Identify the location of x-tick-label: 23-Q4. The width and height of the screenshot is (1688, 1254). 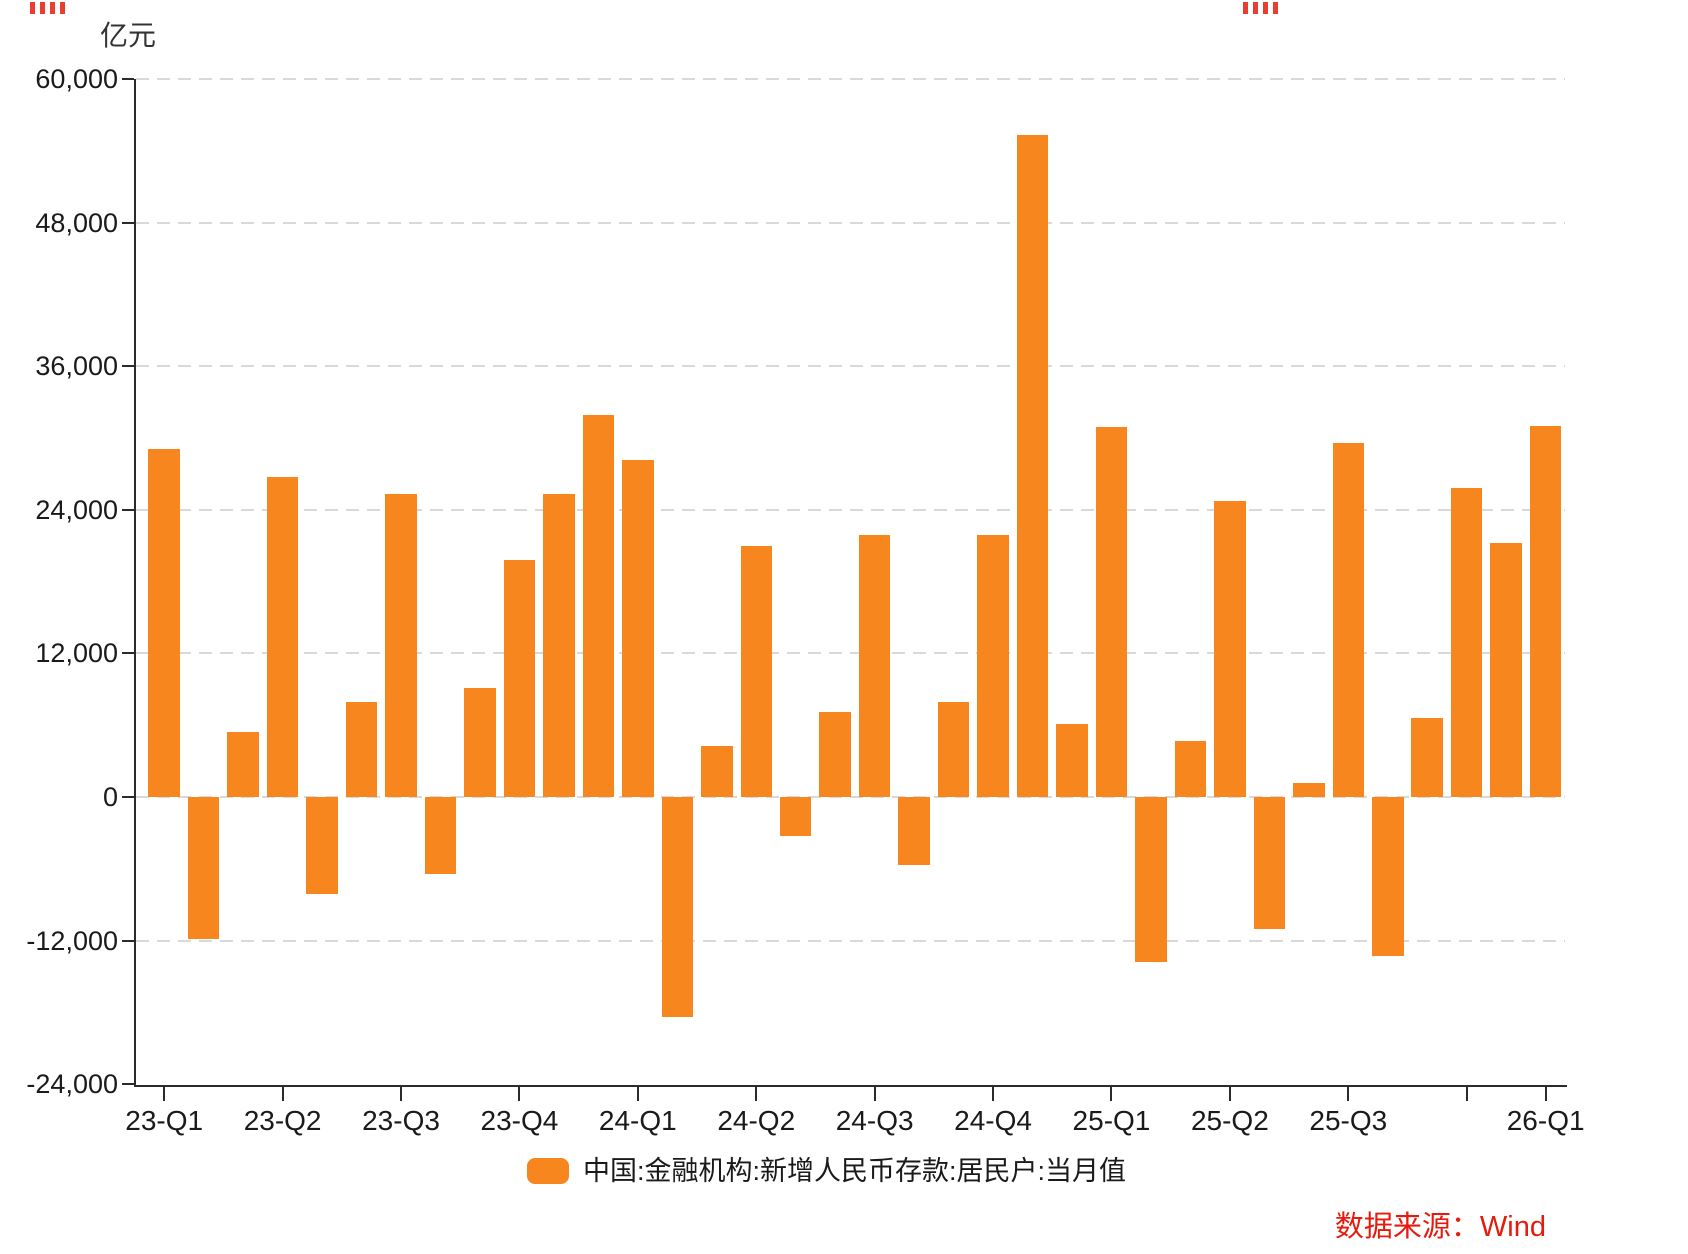
(519, 1120).